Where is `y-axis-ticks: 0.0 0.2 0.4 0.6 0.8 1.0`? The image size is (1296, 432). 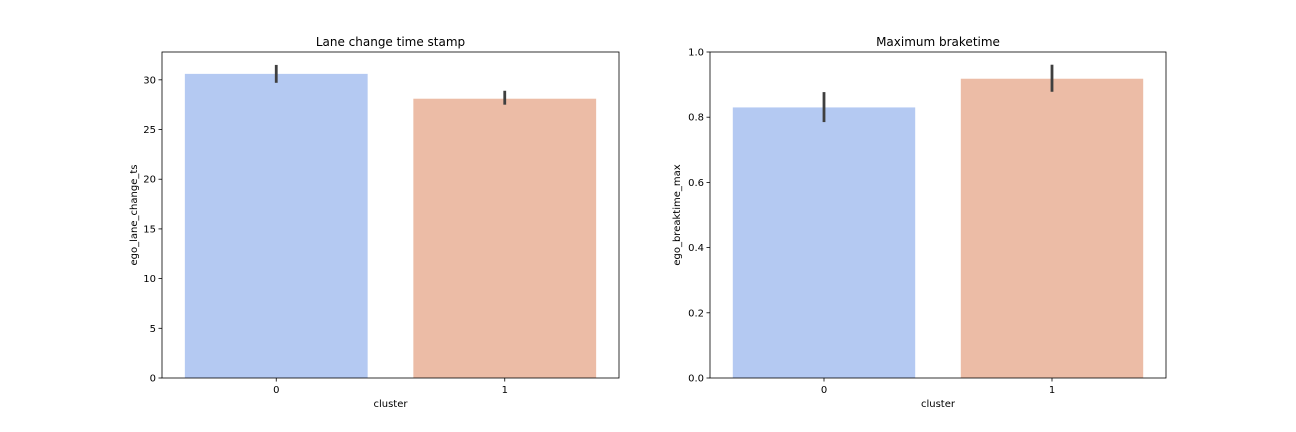 y-axis-ticks: 0.0 0.2 0.4 0.6 0.8 1.0 is located at coordinates (699, 216).